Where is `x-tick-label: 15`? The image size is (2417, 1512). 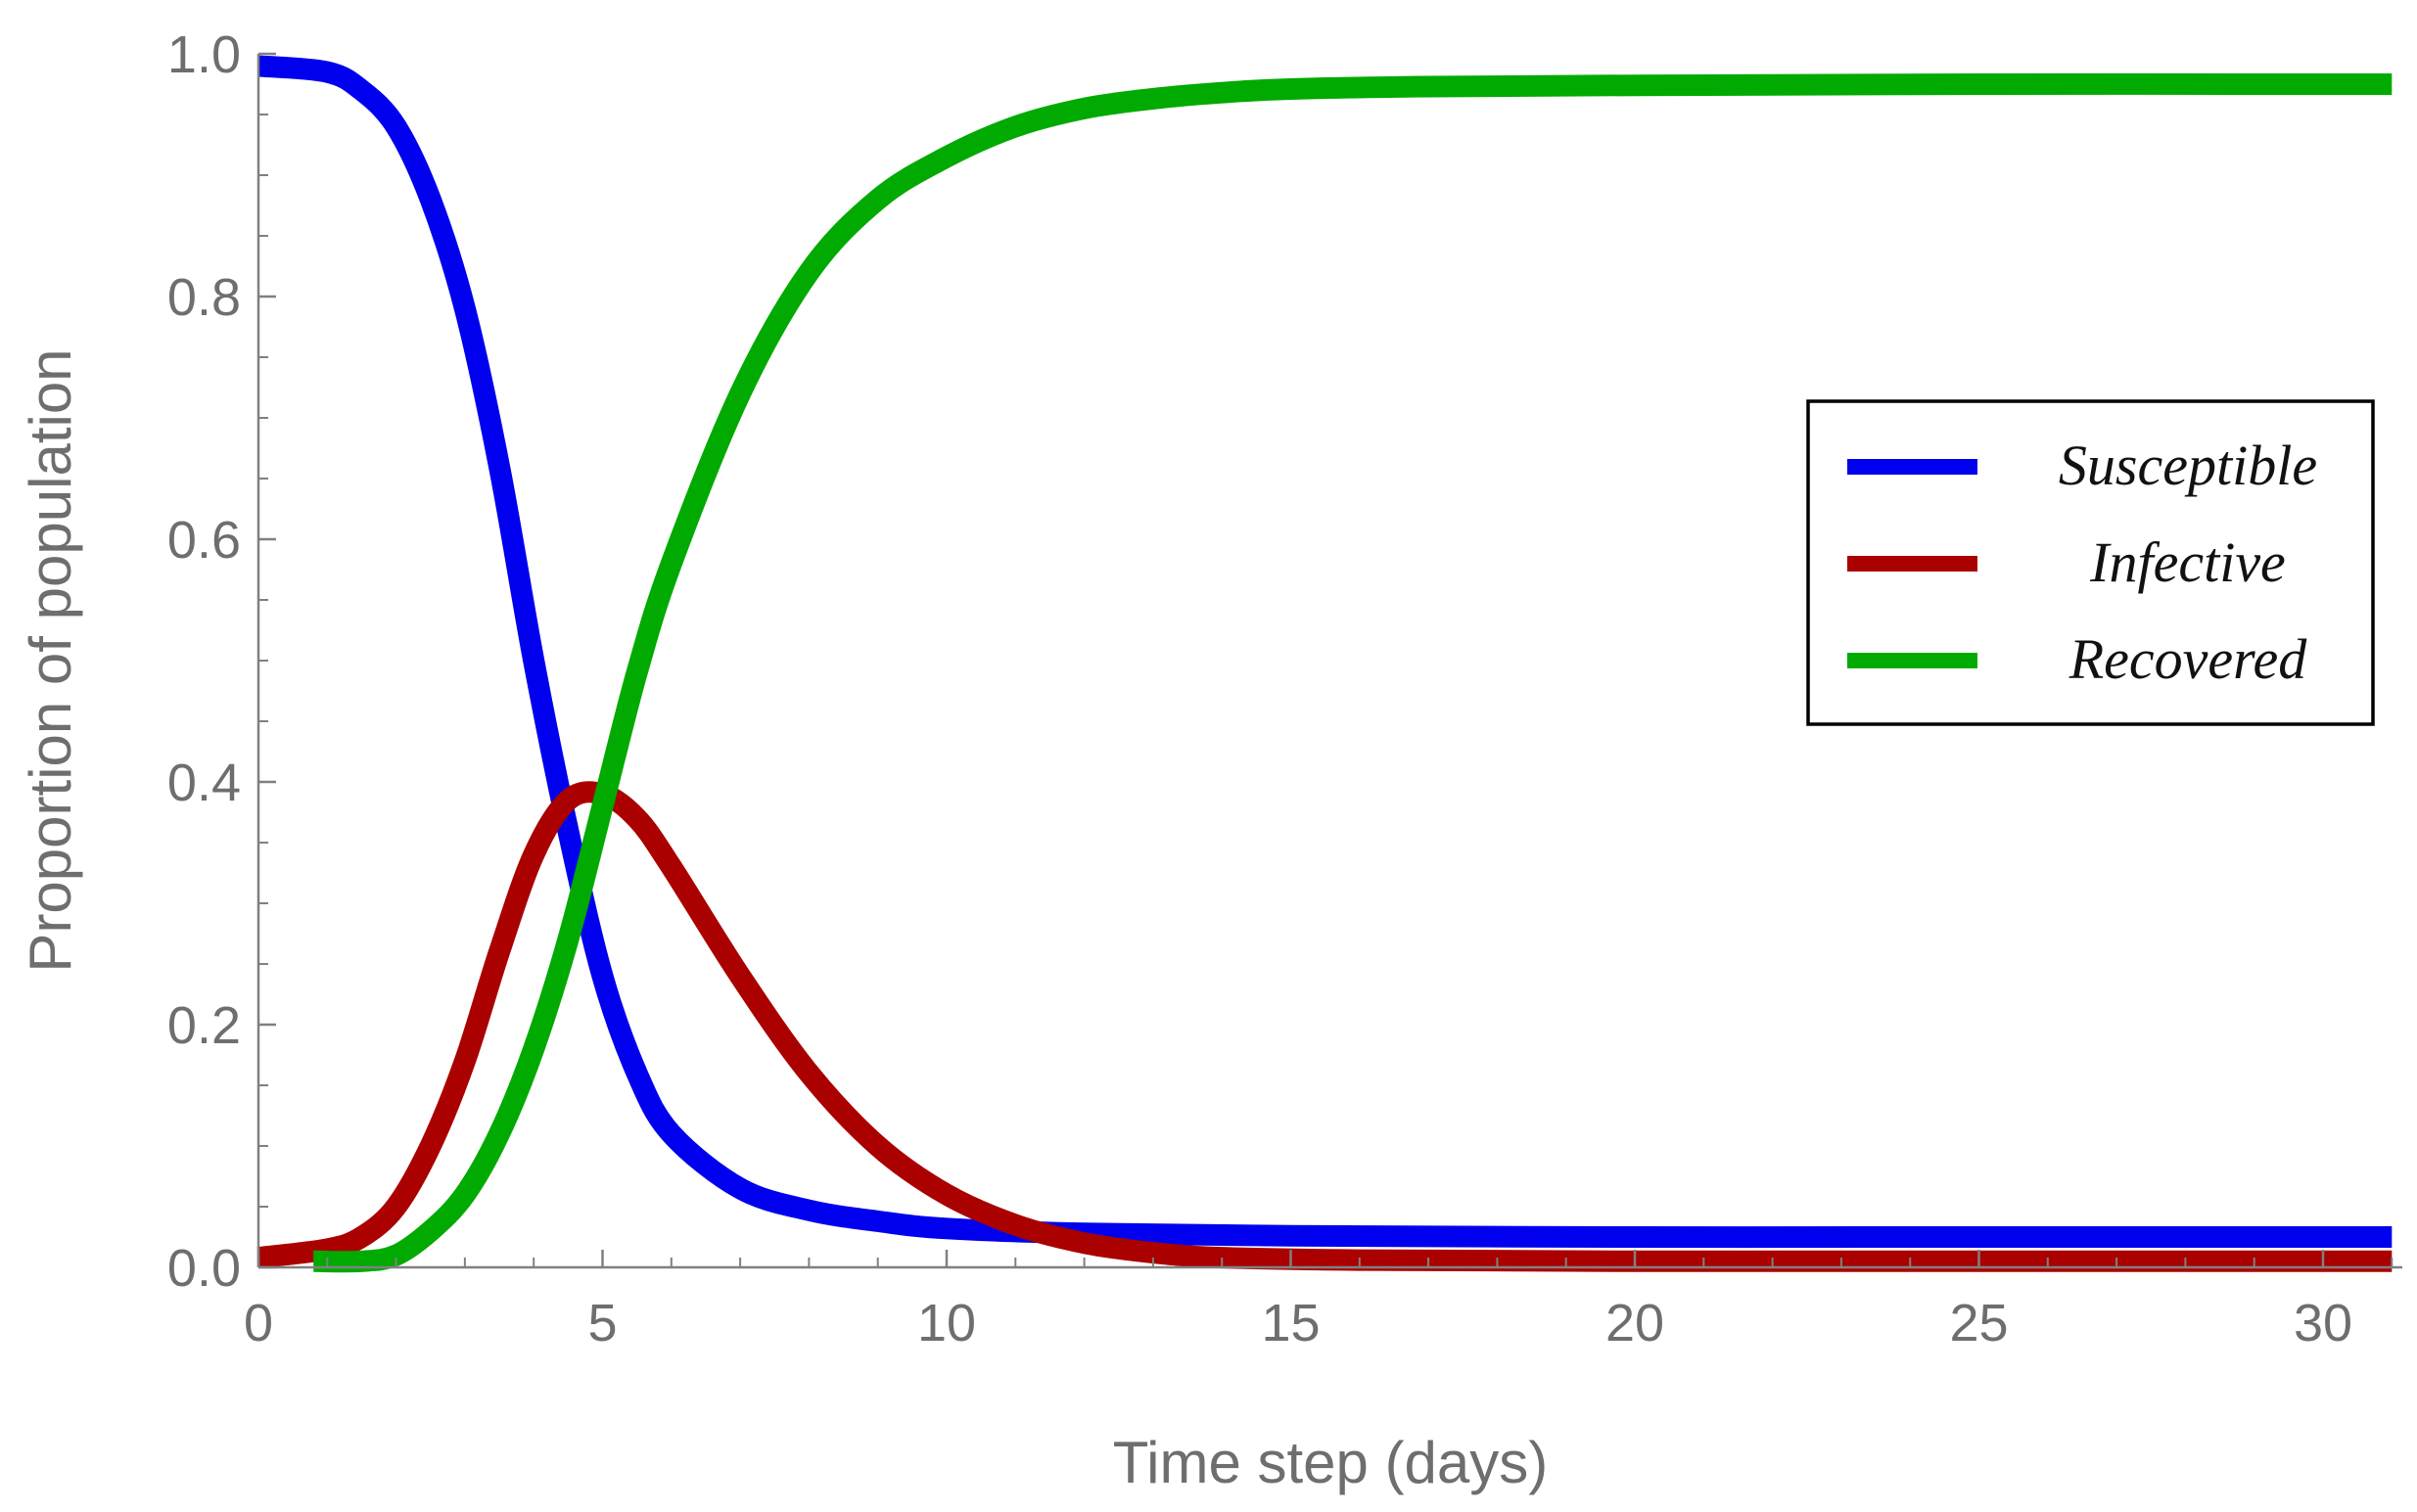
x-tick-label: 15 is located at coordinates (1290, 1323).